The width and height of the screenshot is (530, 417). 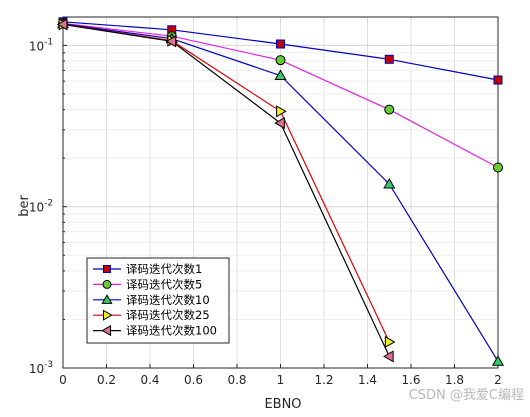 I want to click on legend-label: 译码迭代次数25, so click(x=168, y=315).